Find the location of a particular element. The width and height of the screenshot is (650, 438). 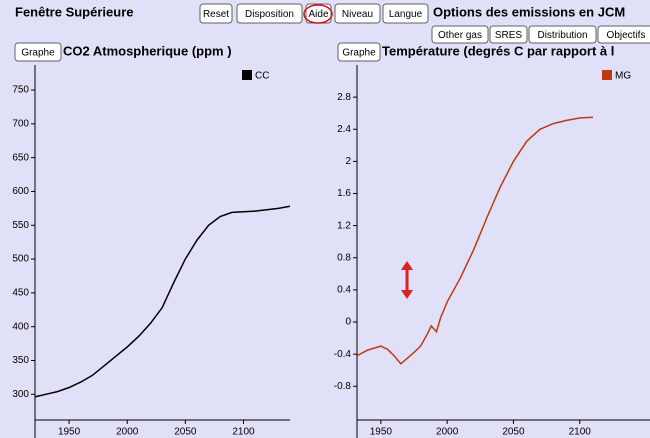

y-tick-label: 350 is located at coordinates (20, 360).